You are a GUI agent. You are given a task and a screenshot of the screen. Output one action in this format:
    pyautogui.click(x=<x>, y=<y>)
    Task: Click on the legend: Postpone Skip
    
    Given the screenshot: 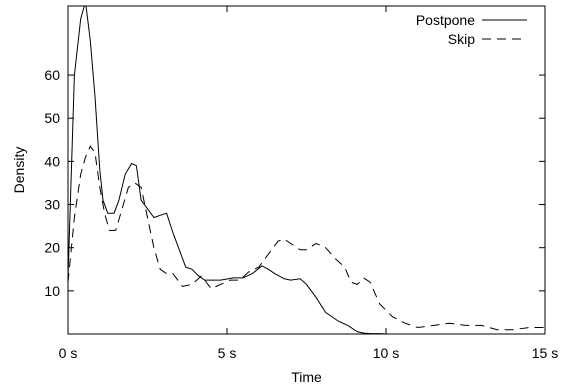 What is the action you would take?
    pyautogui.click(x=471, y=29)
    